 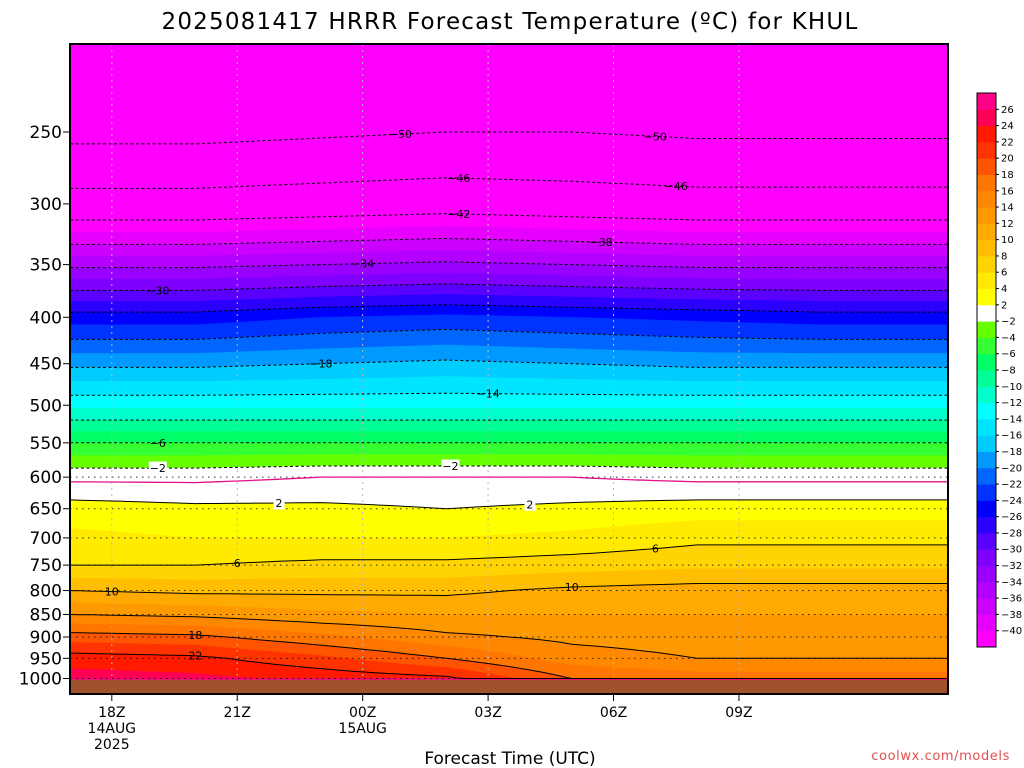 What do you see at coordinates (362, 729) in the screenshot?
I see `x-tick-label: 15AUG` at bounding box center [362, 729].